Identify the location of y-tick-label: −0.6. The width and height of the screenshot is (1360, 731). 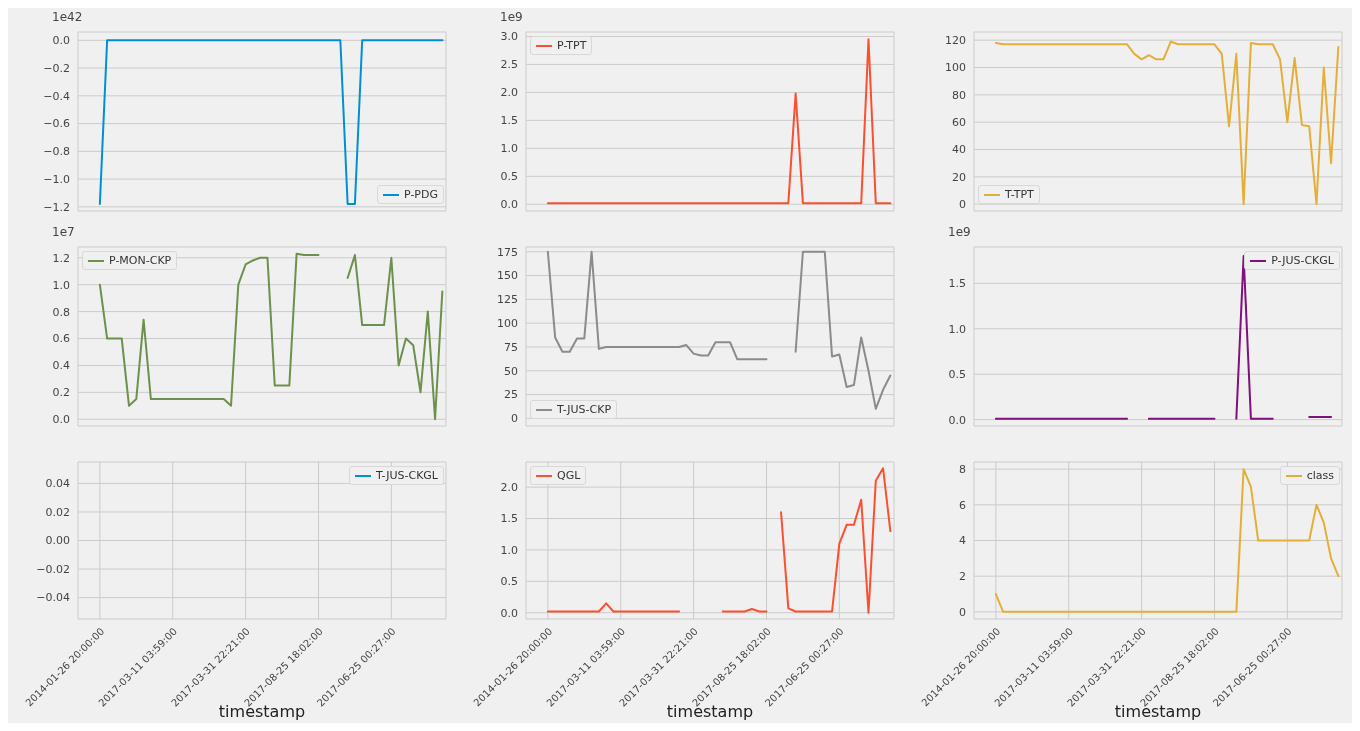
(56, 124).